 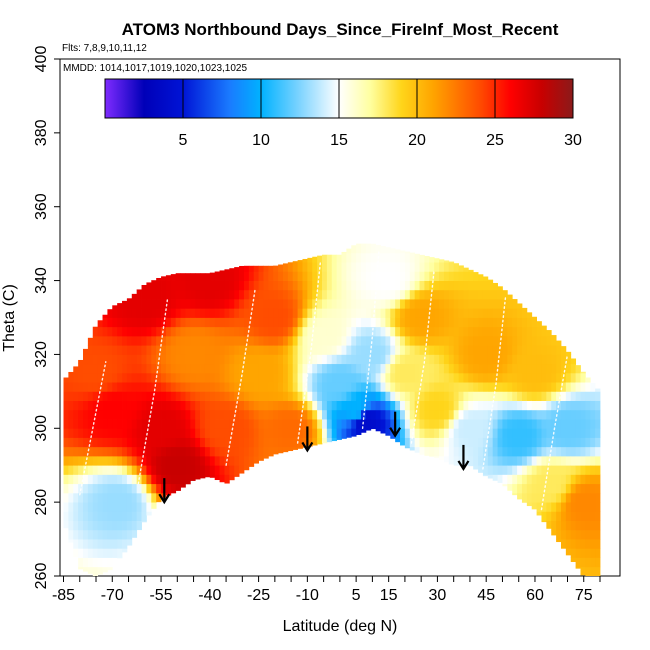 What do you see at coordinates (395, 424) in the screenshot?
I see `tropopause-arrow` at bounding box center [395, 424].